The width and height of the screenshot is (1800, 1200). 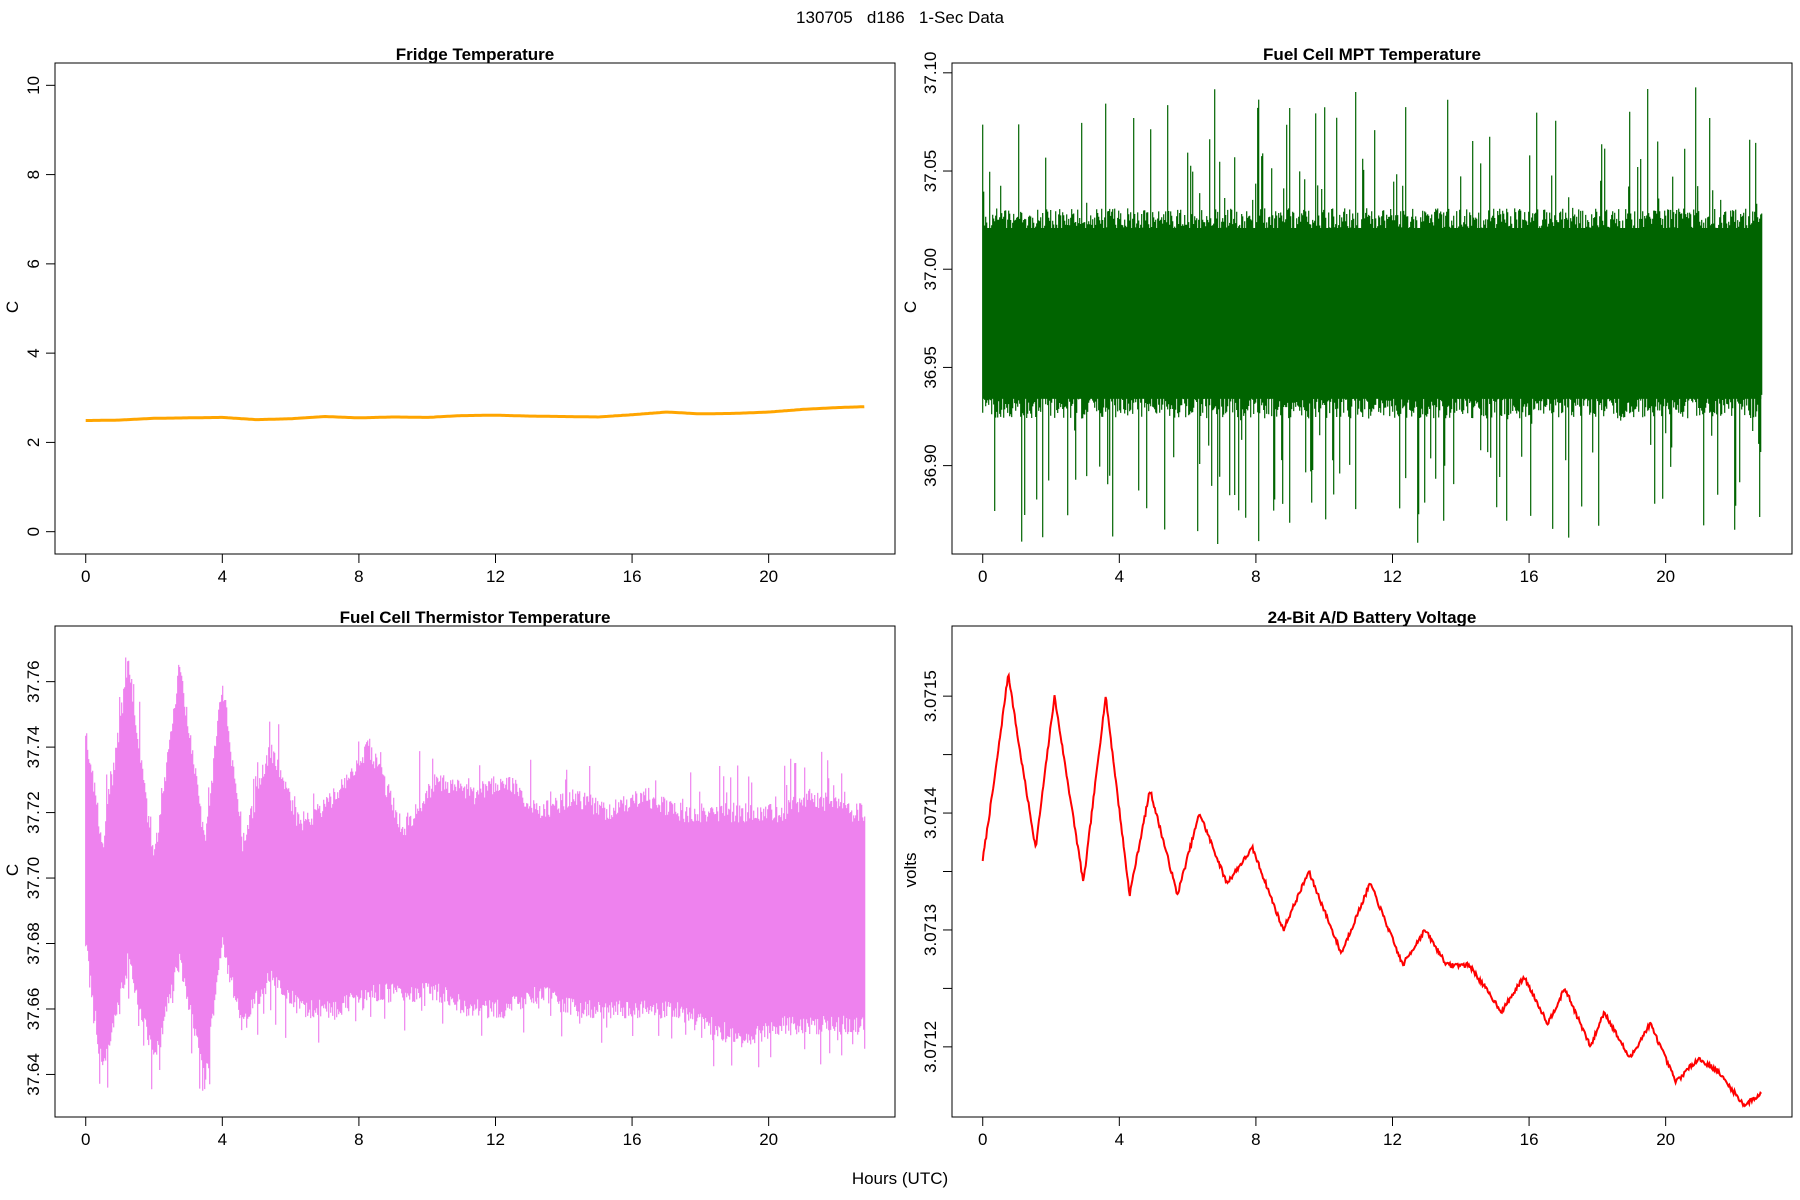 What do you see at coordinates (1529, 1139) in the screenshot?
I see `battery-xtick-label: 16` at bounding box center [1529, 1139].